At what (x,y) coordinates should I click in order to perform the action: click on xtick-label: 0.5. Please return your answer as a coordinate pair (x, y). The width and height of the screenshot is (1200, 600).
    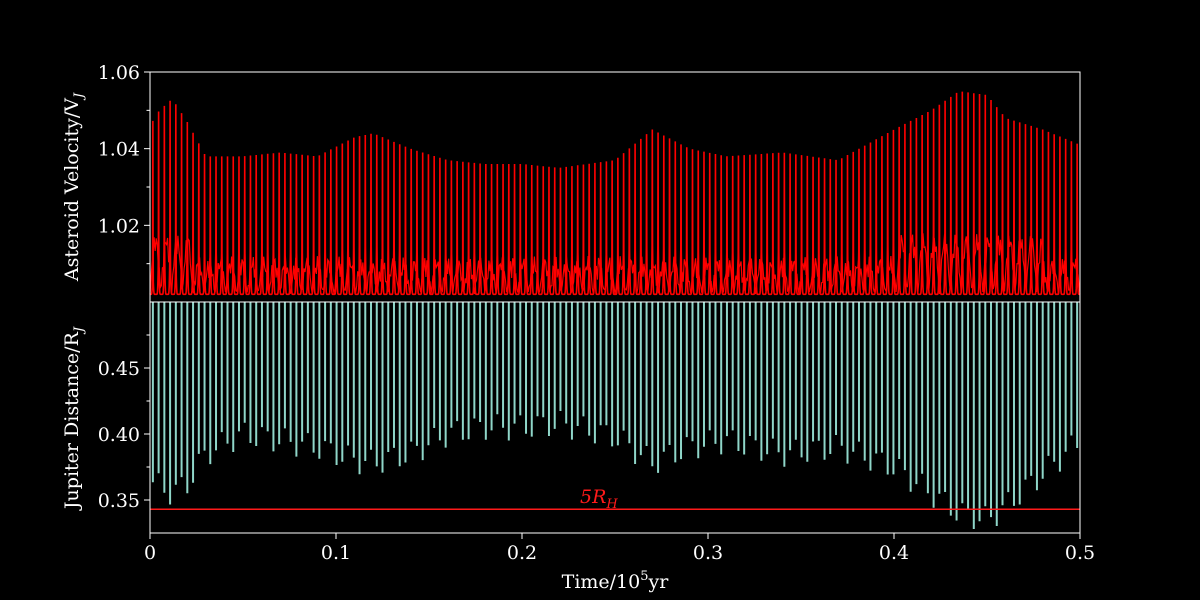
    Looking at the image, I should click on (1080, 553).